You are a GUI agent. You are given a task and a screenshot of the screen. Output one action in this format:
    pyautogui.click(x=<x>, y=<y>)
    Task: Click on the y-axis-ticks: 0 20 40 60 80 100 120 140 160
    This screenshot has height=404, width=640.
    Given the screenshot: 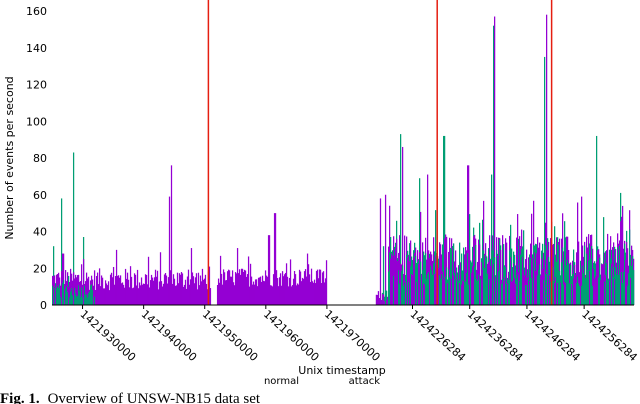 What is the action you would take?
    pyautogui.click(x=36, y=158)
    